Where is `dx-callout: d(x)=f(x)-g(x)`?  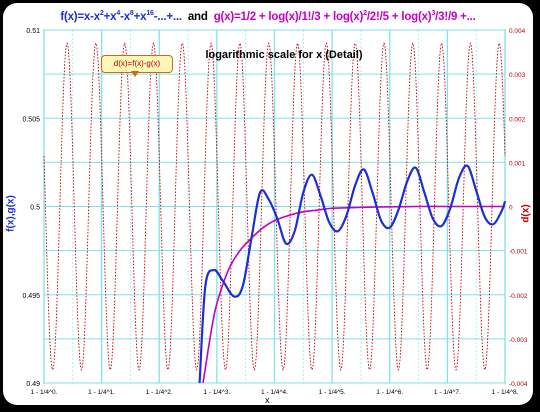
dx-callout: d(x)=f(x)-g(x) is located at coordinates (137, 64).